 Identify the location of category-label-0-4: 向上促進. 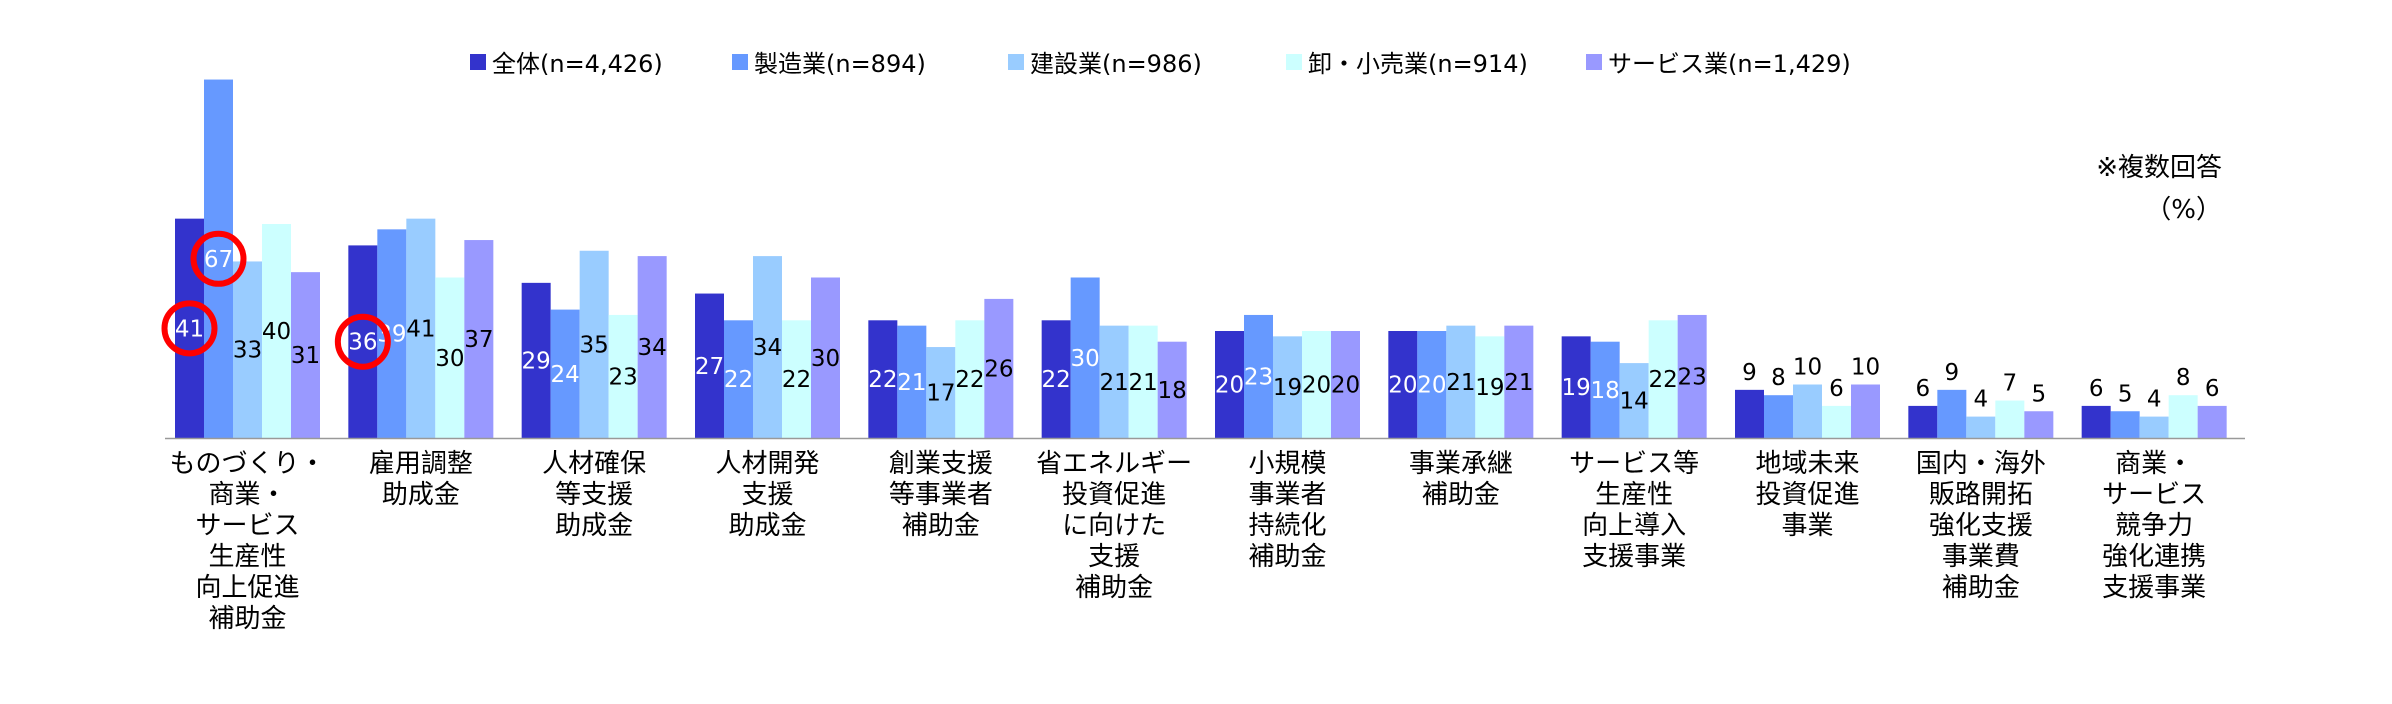
(247, 588).